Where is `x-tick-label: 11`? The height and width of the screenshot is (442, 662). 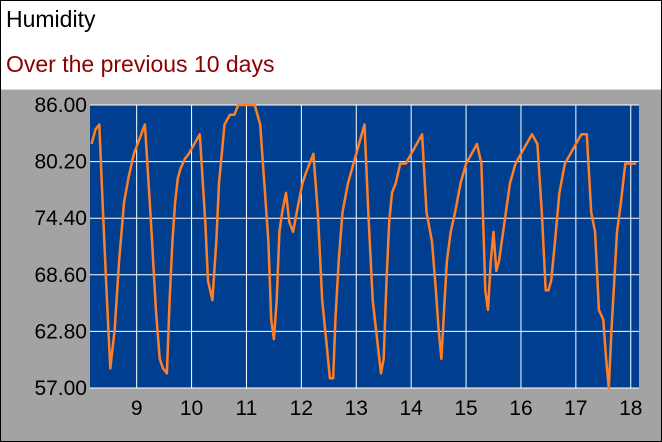
x-tick-label: 11 is located at coordinates (247, 408).